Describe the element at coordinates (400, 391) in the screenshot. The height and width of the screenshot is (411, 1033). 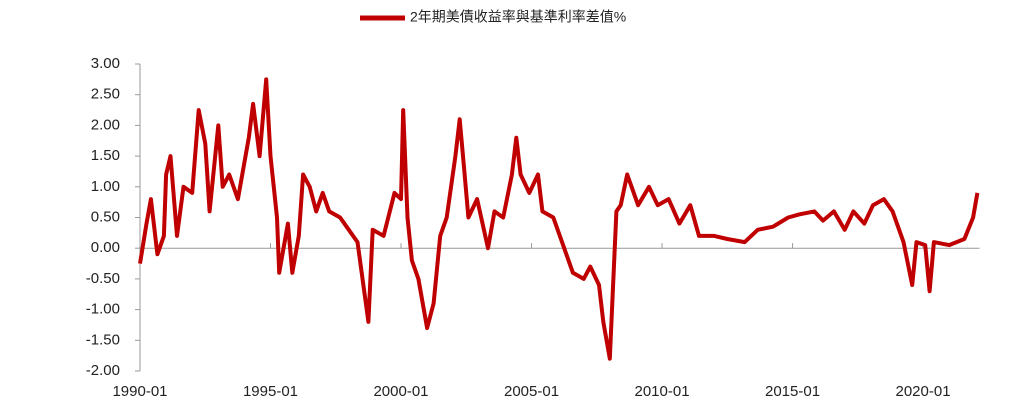
I see `x-tick-label: 2000-01` at that location.